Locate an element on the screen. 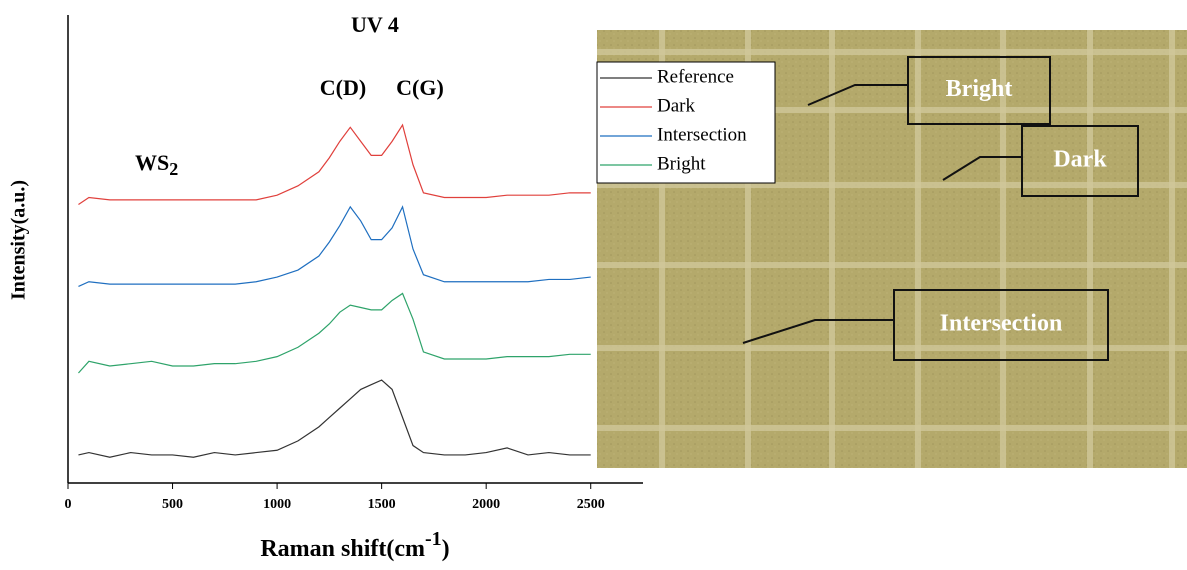 The width and height of the screenshot is (1187, 570). y-axis-label: Intensity(a.u.) is located at coordinates (19, 240).